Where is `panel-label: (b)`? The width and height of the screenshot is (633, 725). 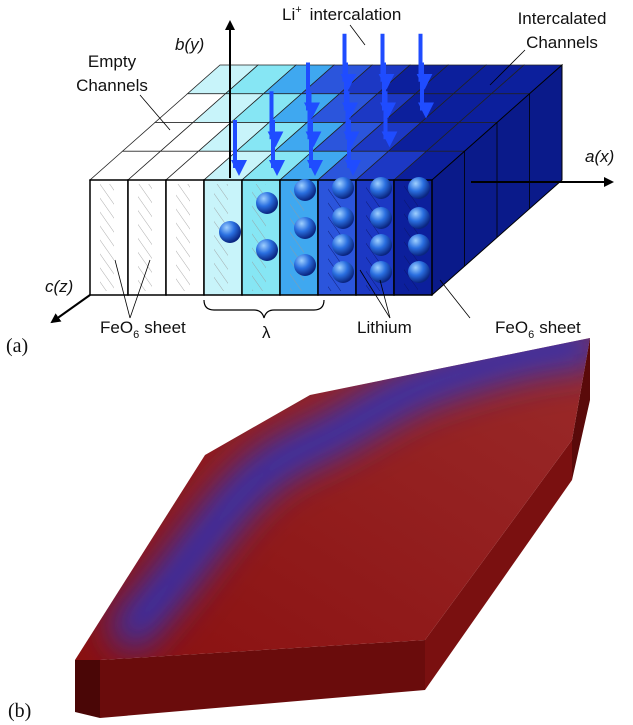
panel-label: (b) is located at coordinates (19, 711).